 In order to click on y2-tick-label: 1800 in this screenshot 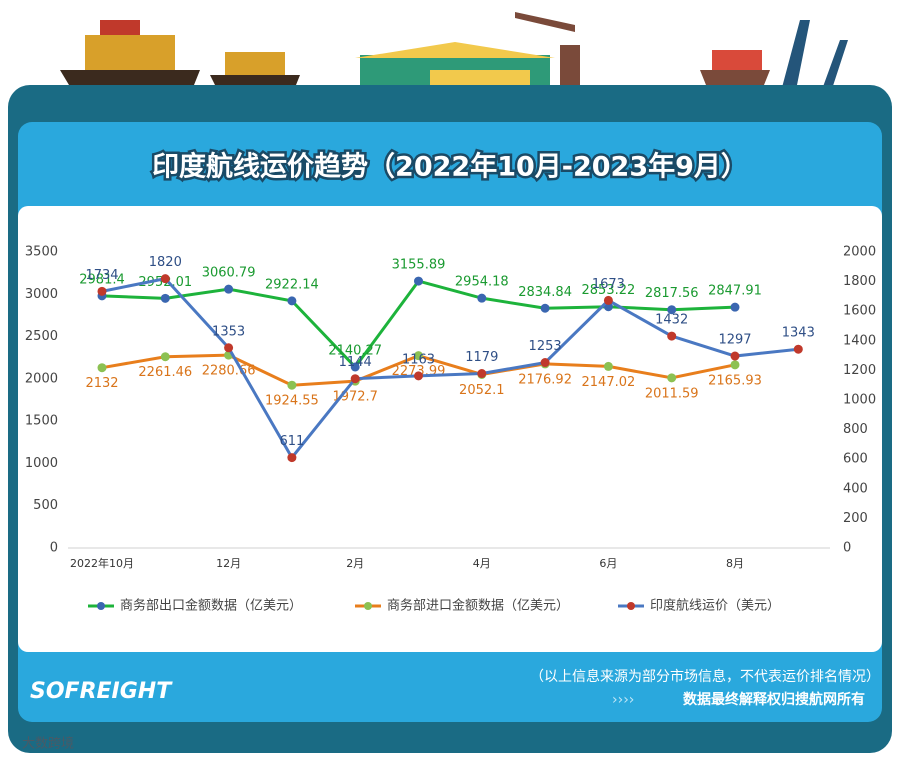, I will do `click(859, 281)`.